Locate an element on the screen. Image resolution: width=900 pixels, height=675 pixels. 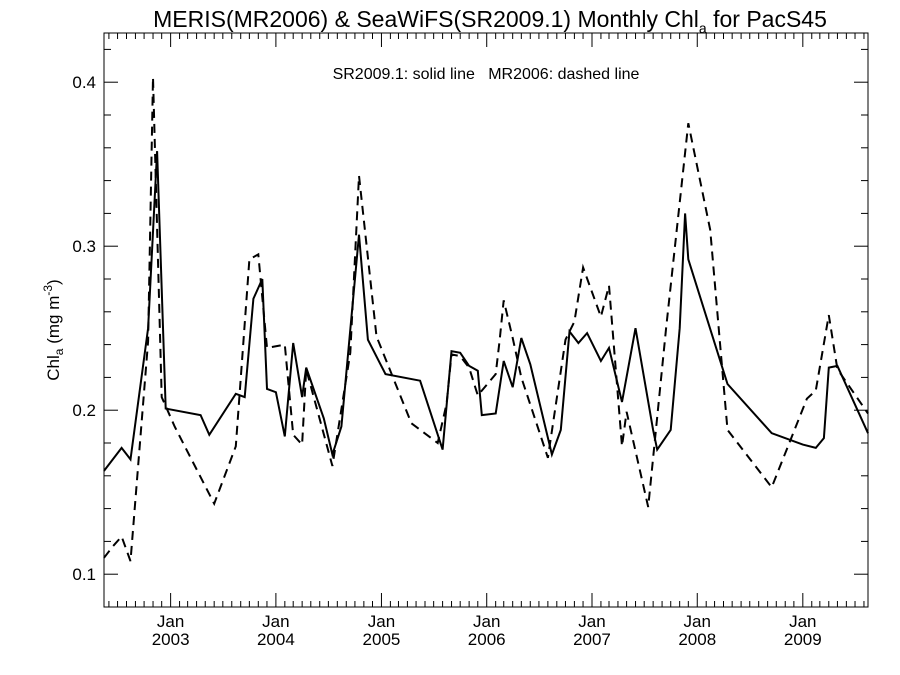
x-tick-label-year: 2006 is located at coordinates (487, 639).